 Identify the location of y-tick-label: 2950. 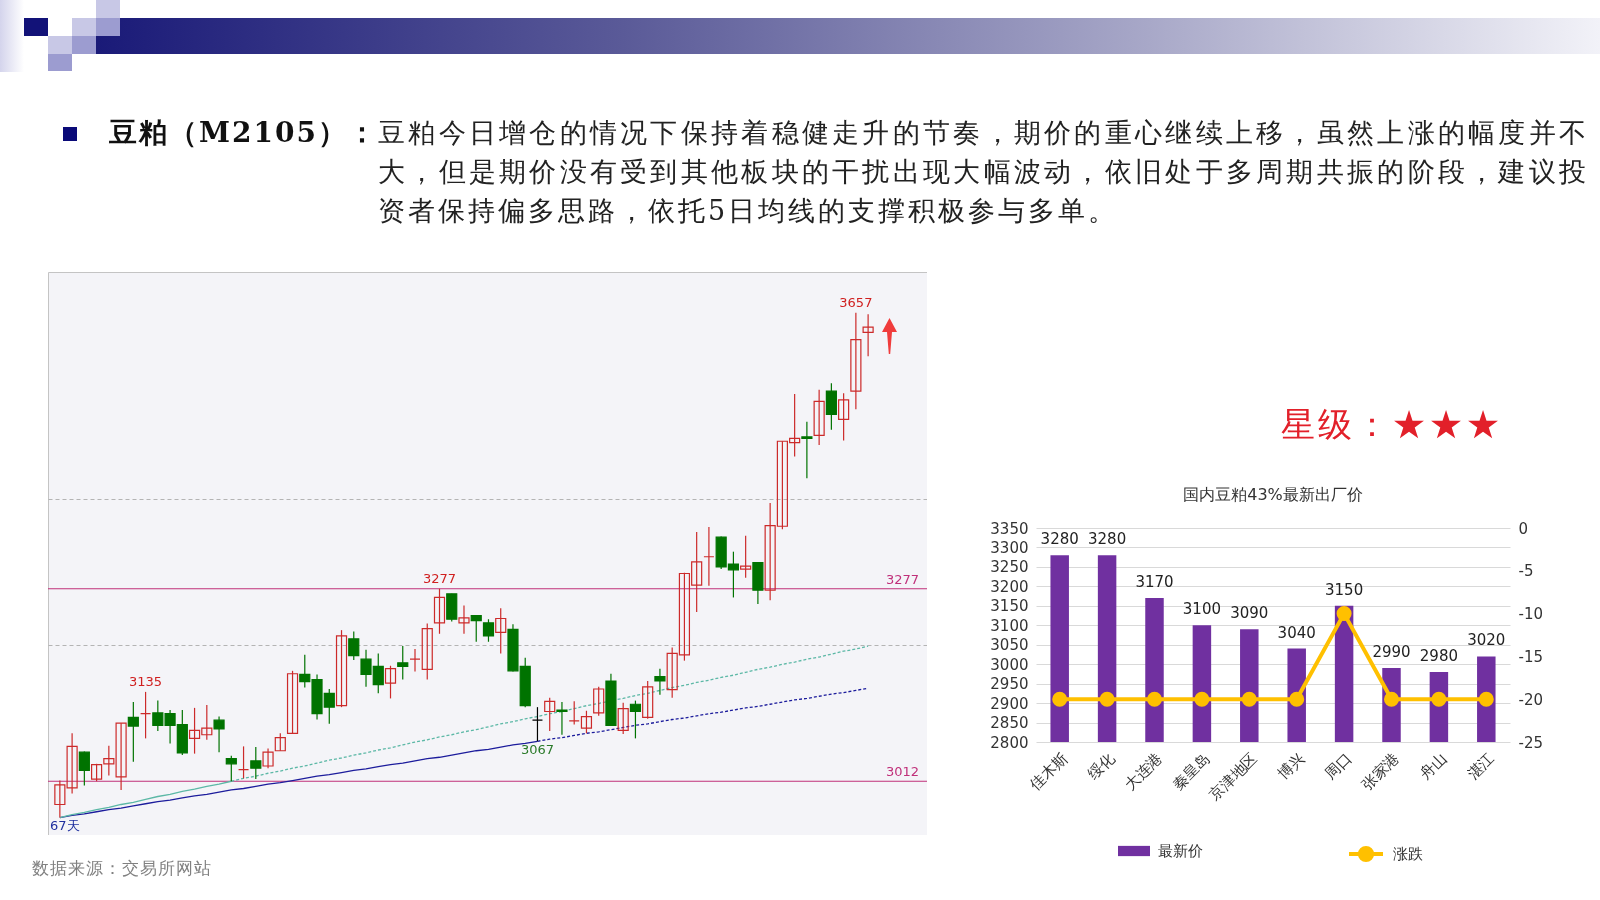
(1009, 683).